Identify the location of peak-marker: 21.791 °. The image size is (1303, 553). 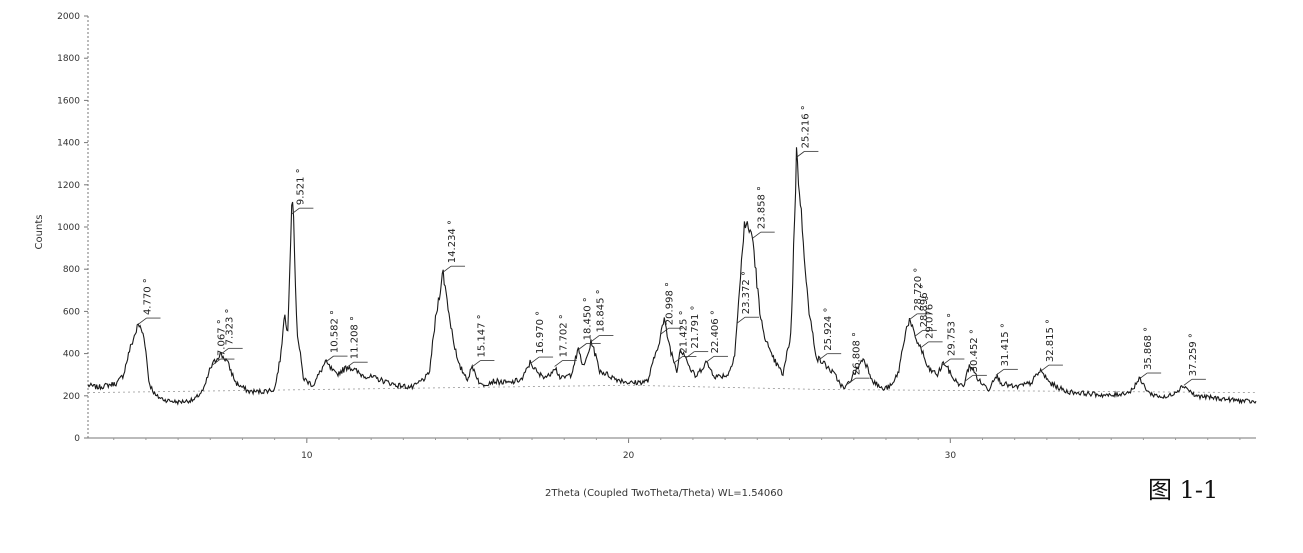
(697, 331).